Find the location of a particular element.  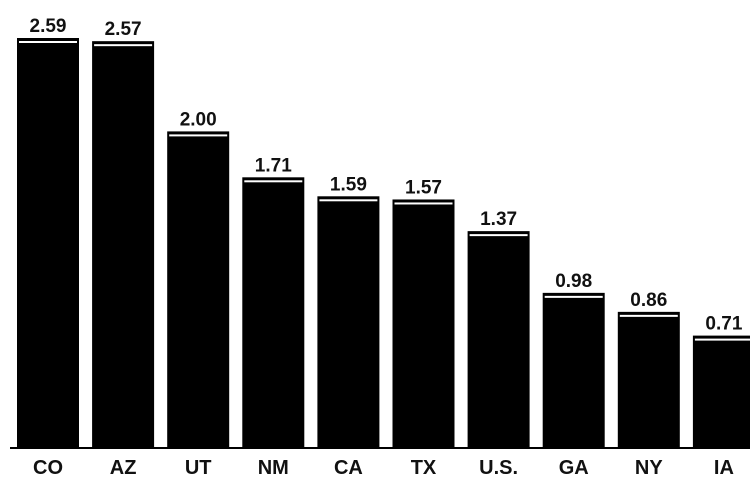

value-label: 2.57 is located at coordinates (123, 29).